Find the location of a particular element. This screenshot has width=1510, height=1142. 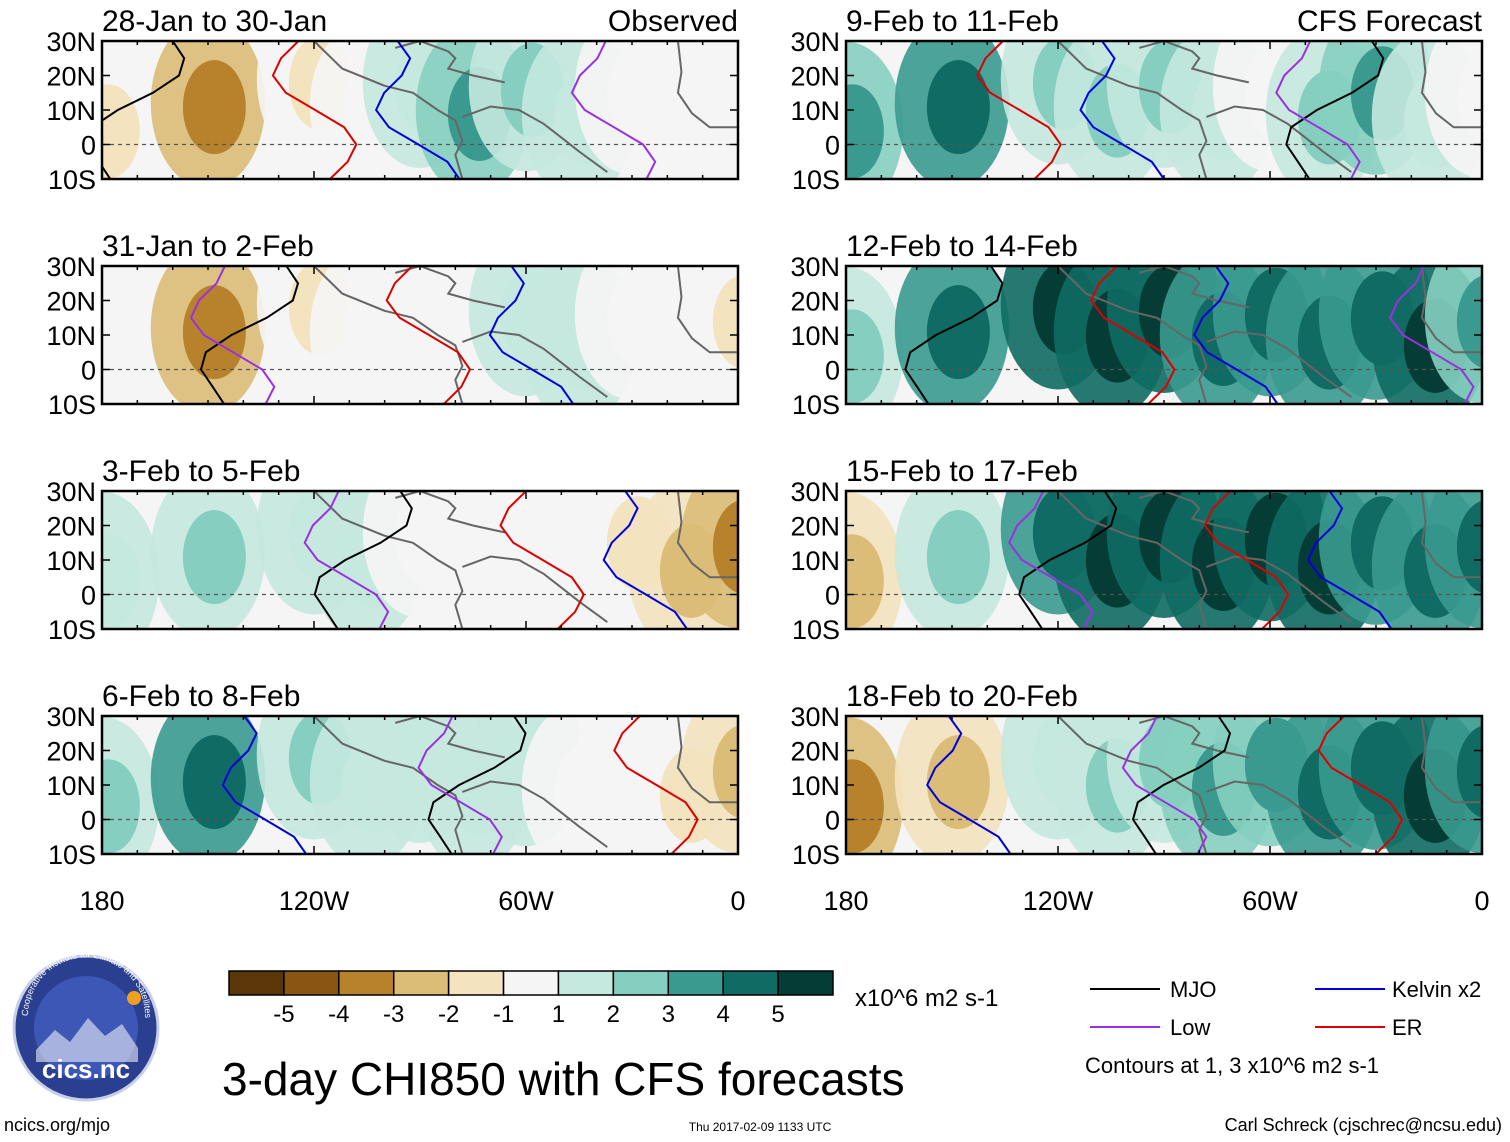

colorbar-tick-label: 2 is located at coordinates (613, 1014).